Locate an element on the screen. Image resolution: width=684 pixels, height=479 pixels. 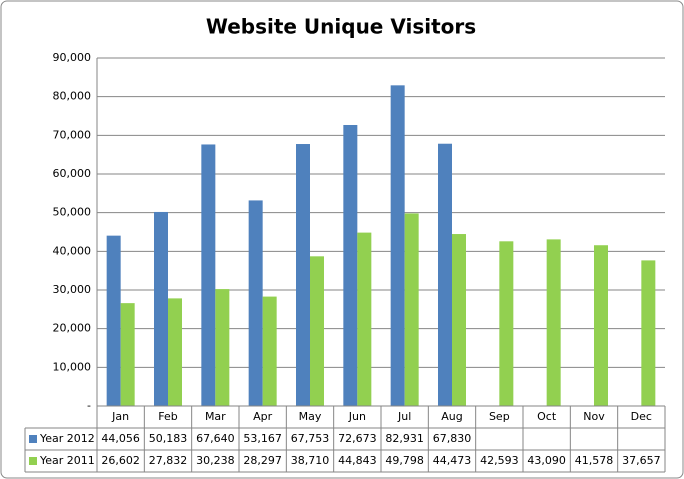
table-value: 42,593 is located at coordinates (499, 460).